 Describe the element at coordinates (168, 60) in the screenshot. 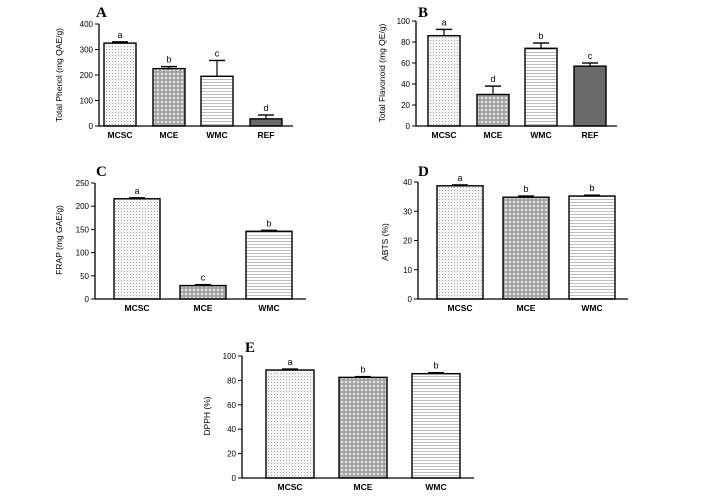

I see `panel-a-sig-label-mce: b` at that location.